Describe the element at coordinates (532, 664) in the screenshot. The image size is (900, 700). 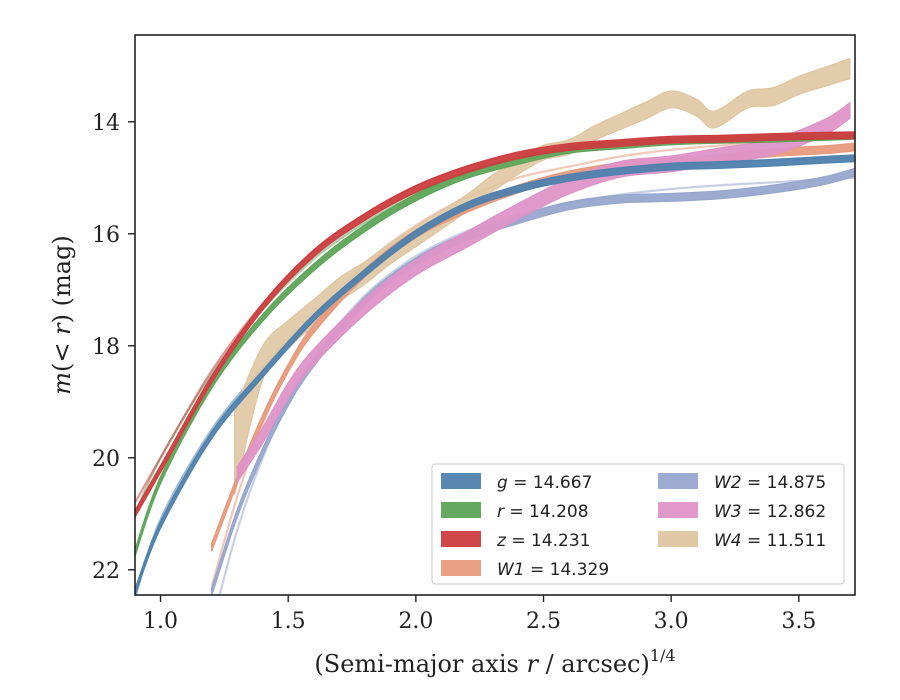
I see `x-axis-label-var: r` at that location.